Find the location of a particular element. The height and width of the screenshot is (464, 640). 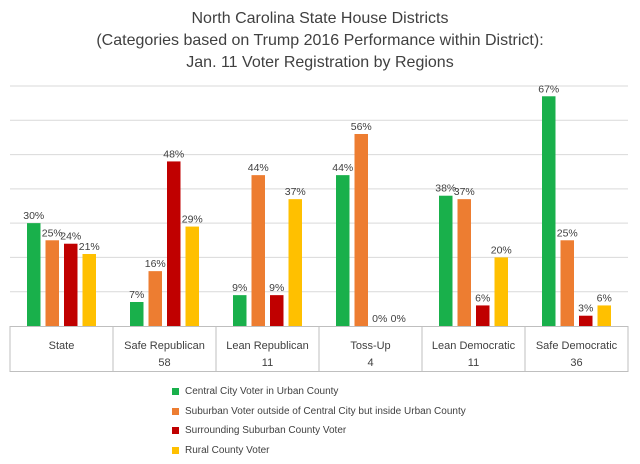

chart-title-line-3: Jan. 11 Voter Registration by Regions is located at coordinates (320, 62).